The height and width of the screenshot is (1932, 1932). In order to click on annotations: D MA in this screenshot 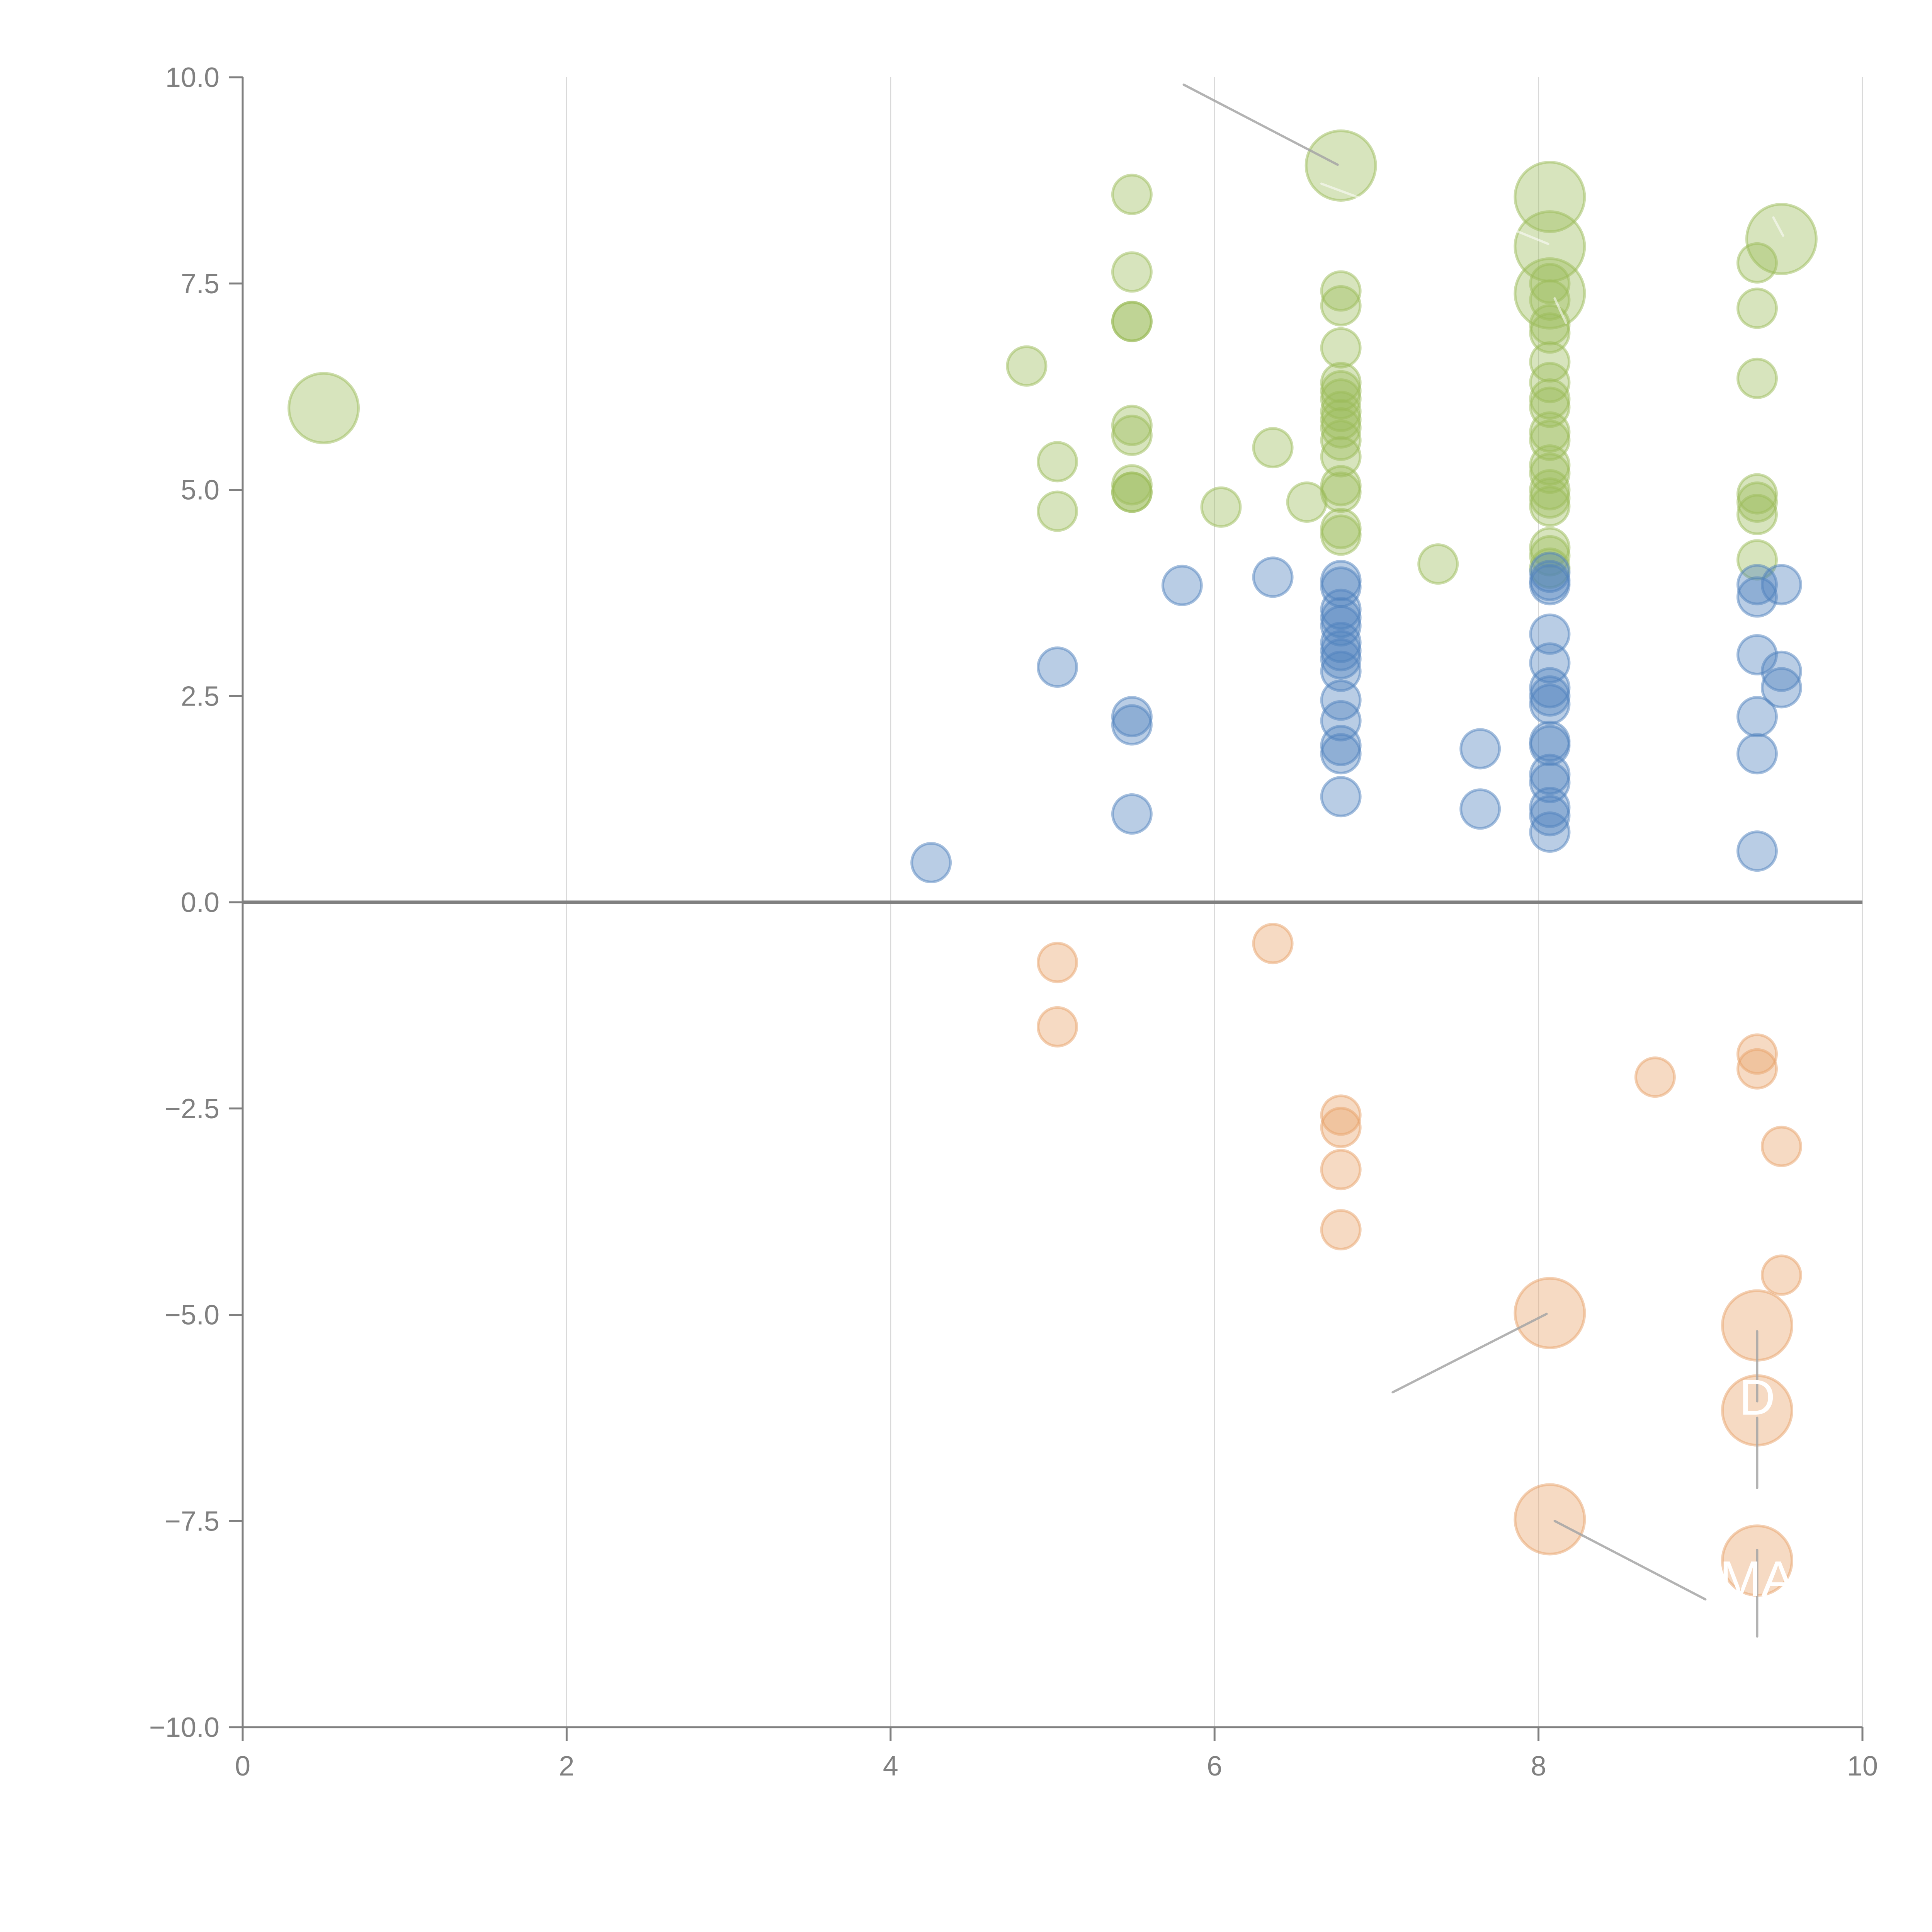, I will do `click(1757, 1488)`.